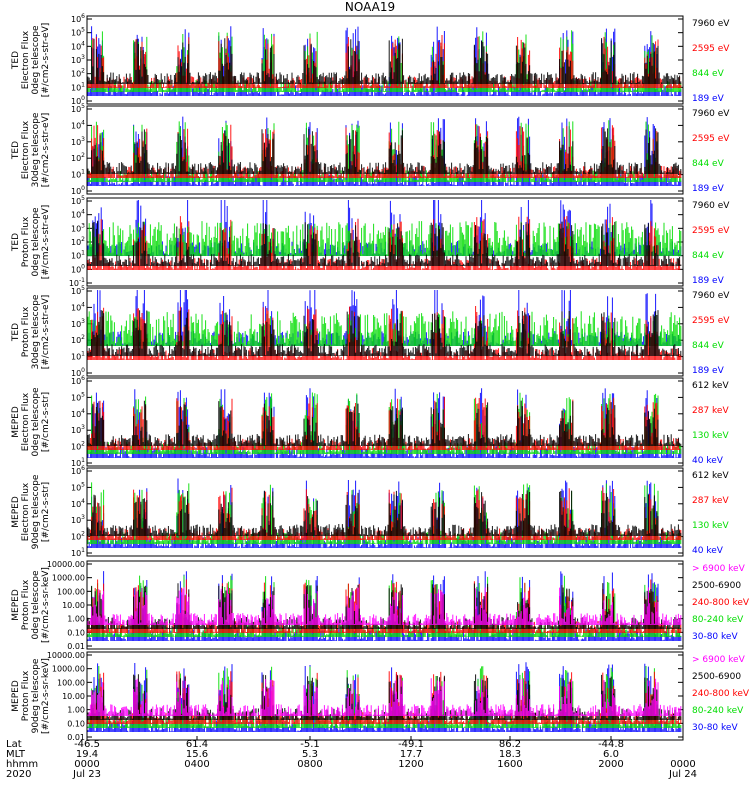 The height and width of the screenshot is (800, 750). I want to click on legend-entry: 2500-6900, so click(716, 677).